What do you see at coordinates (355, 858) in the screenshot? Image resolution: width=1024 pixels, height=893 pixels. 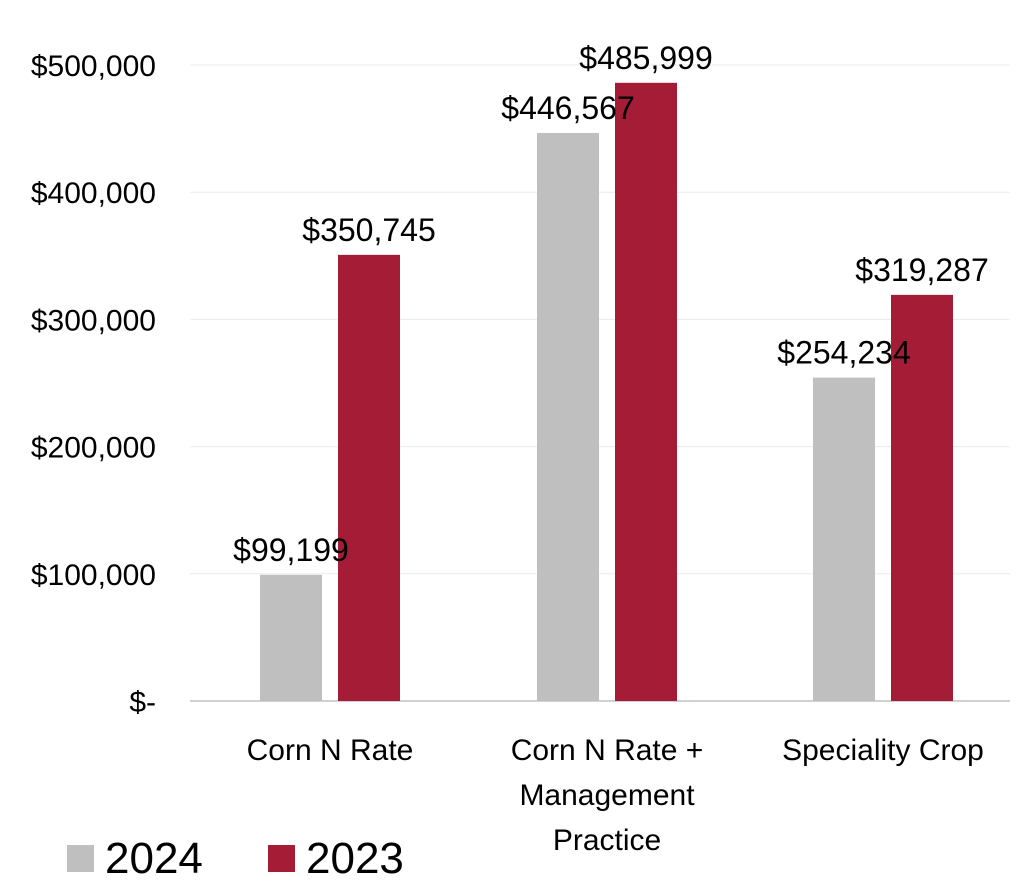 I see `legend-label-2023: 2023` at bounding box center [355, 858].